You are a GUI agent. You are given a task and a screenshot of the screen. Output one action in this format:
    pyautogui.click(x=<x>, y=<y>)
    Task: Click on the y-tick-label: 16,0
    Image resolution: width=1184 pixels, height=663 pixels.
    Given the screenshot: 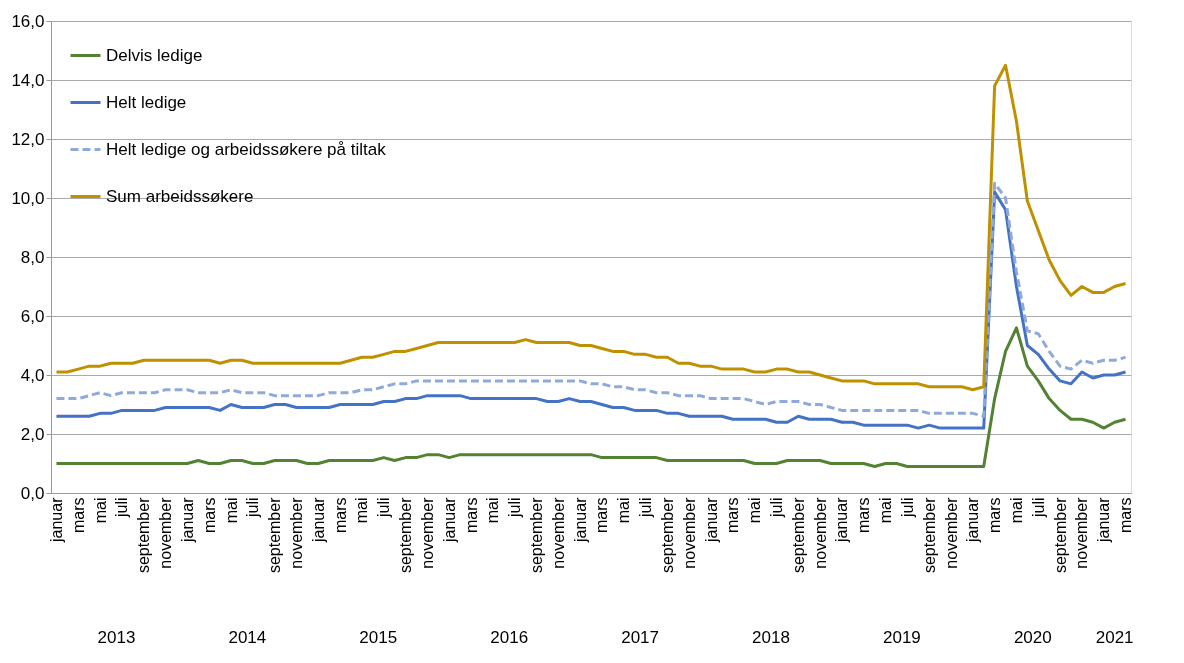 What is the action you would take?
    pyautogui.click(x=28, y=21)
    